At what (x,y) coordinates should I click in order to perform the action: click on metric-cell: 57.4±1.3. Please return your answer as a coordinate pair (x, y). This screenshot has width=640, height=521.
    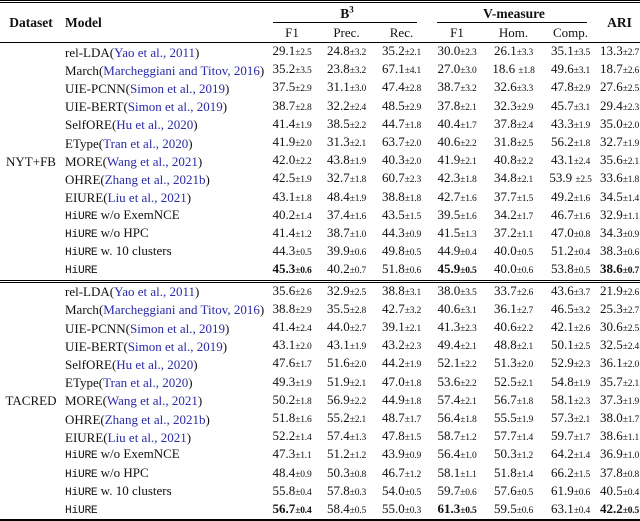
    Looking at the image, I should click on (346, 436).